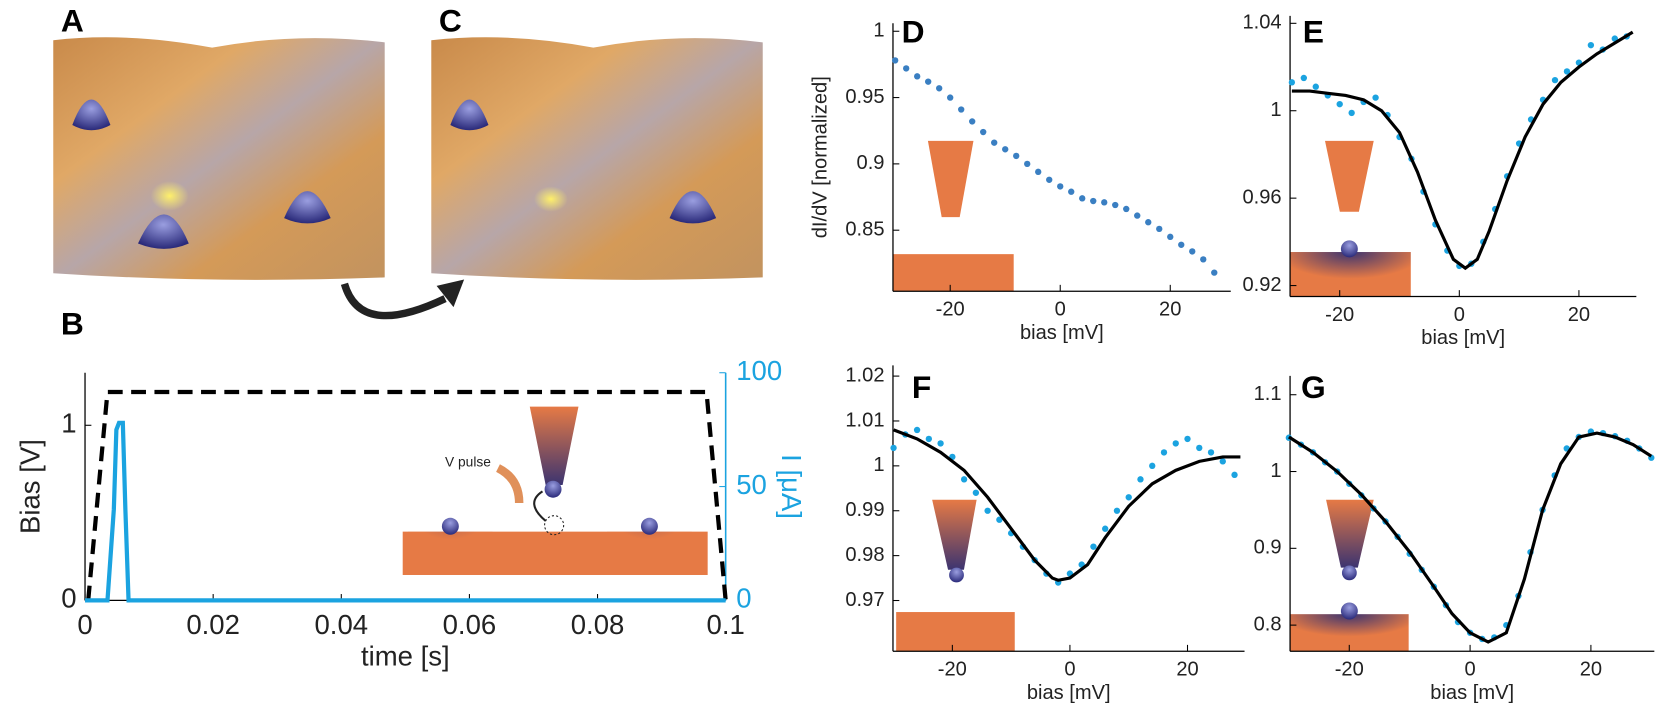  I want to click on y-tick-label: 0.95, so click(864, 97).